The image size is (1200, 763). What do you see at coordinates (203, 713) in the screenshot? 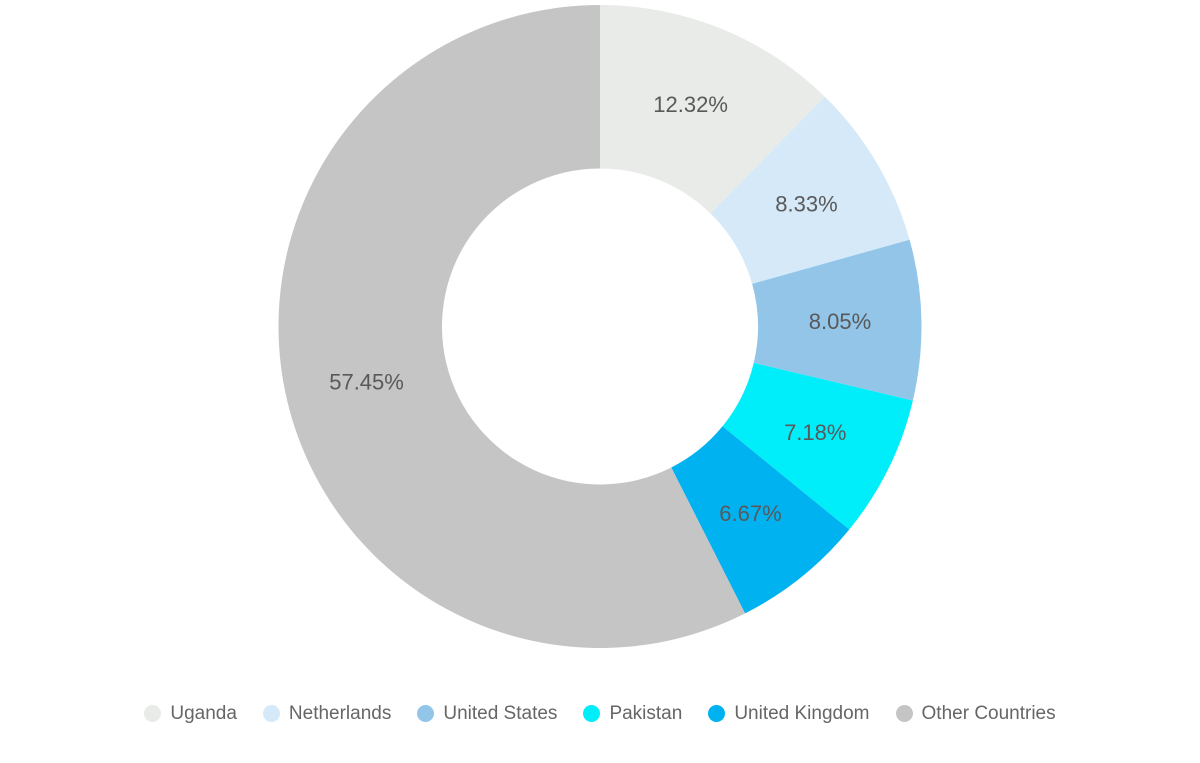
I see `legend-label: Uganda` at bounding box center [203, 713].